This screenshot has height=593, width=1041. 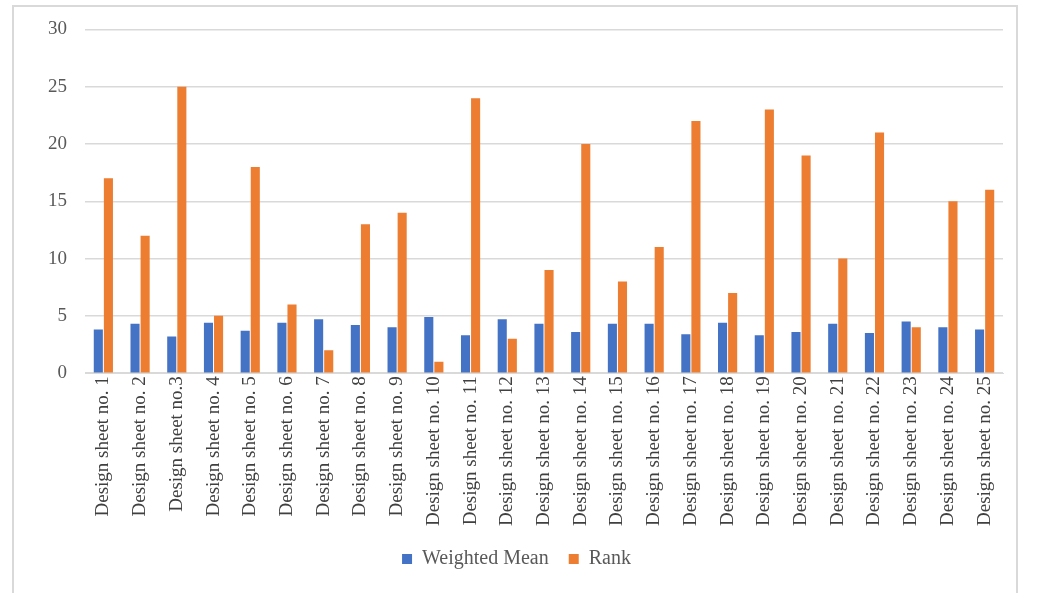 I want to click on x-tick-label: Design sheet no. 22, so click(x=873, y=451).